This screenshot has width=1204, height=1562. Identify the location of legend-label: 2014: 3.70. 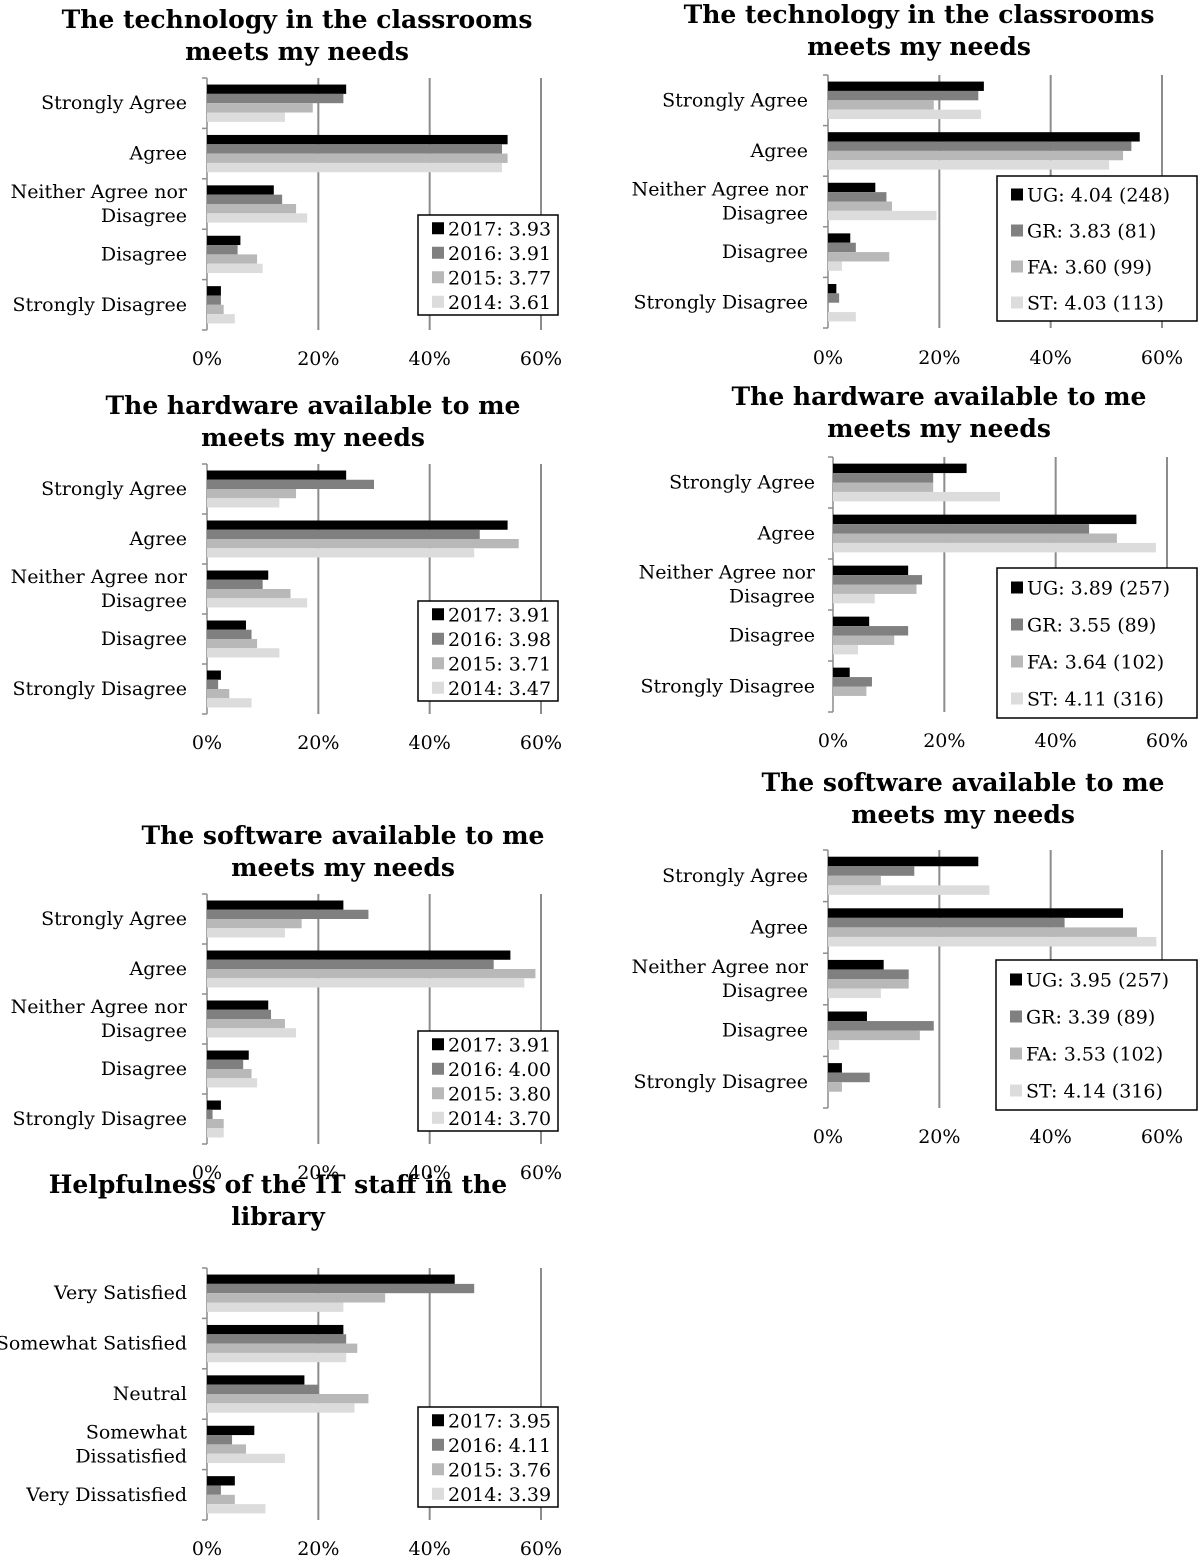
(499, 1119).